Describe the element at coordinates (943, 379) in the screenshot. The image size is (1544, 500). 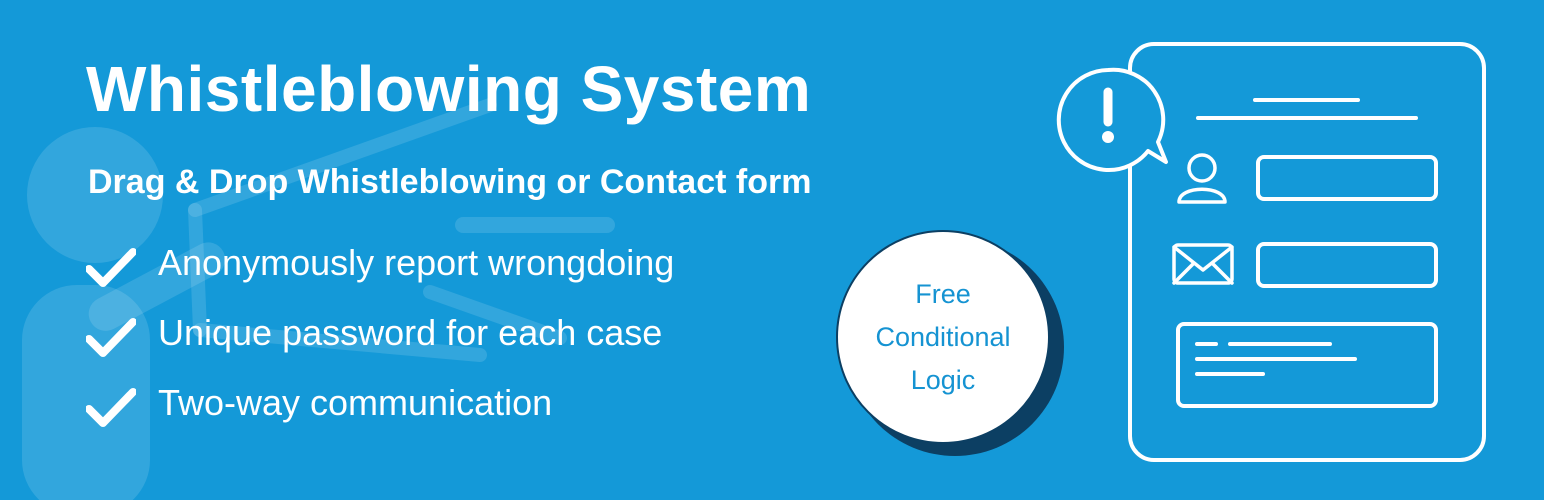
I see `badge-line-logic: Logic` at that location.